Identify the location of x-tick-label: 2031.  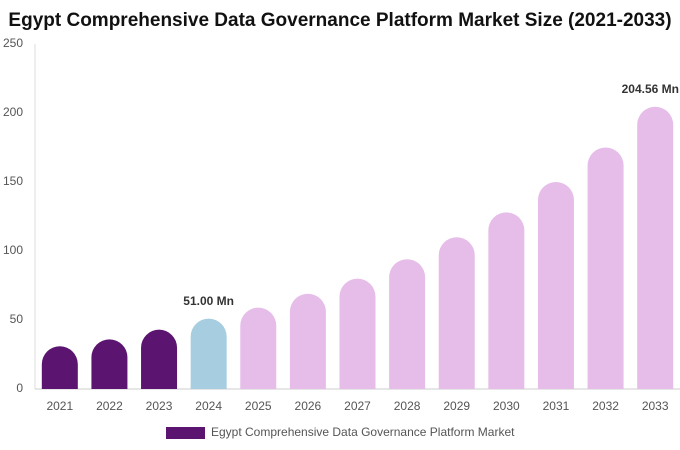
(556, 406).